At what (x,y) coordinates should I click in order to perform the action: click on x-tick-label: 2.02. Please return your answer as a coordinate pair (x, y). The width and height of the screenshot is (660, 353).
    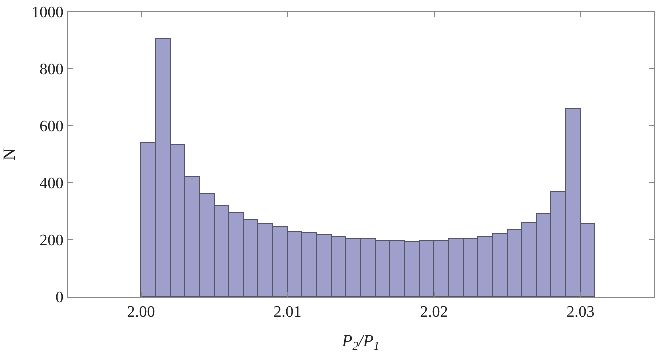
    Looking at the image, I should click on (434, 313).